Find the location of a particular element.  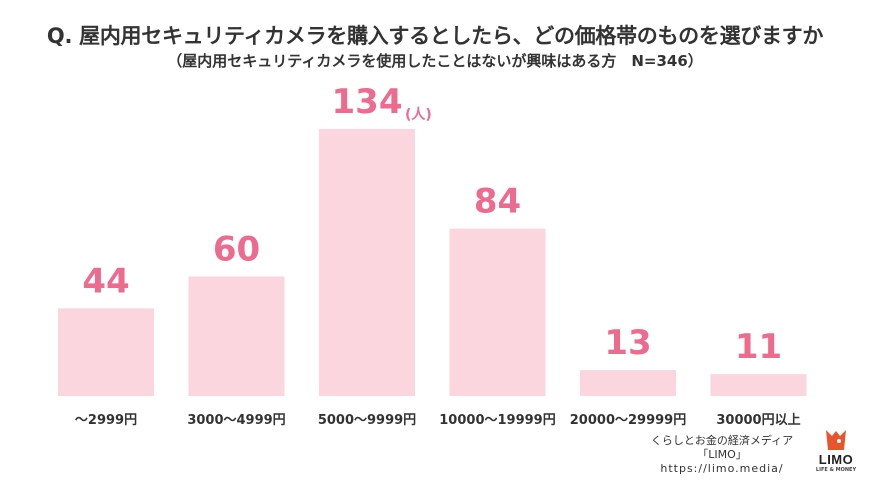

credit-brand: 「LIMO」 is located at coordinates (722, 454).